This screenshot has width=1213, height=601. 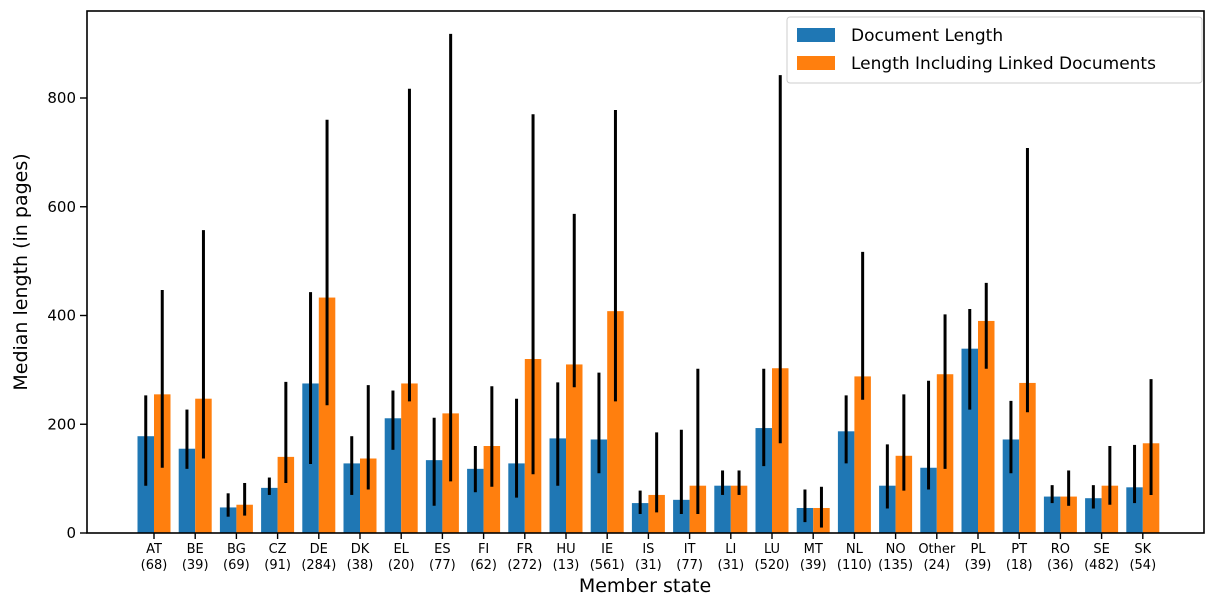 I want to click on x-tick-label-lu: LU, so click(x=772, y=549).